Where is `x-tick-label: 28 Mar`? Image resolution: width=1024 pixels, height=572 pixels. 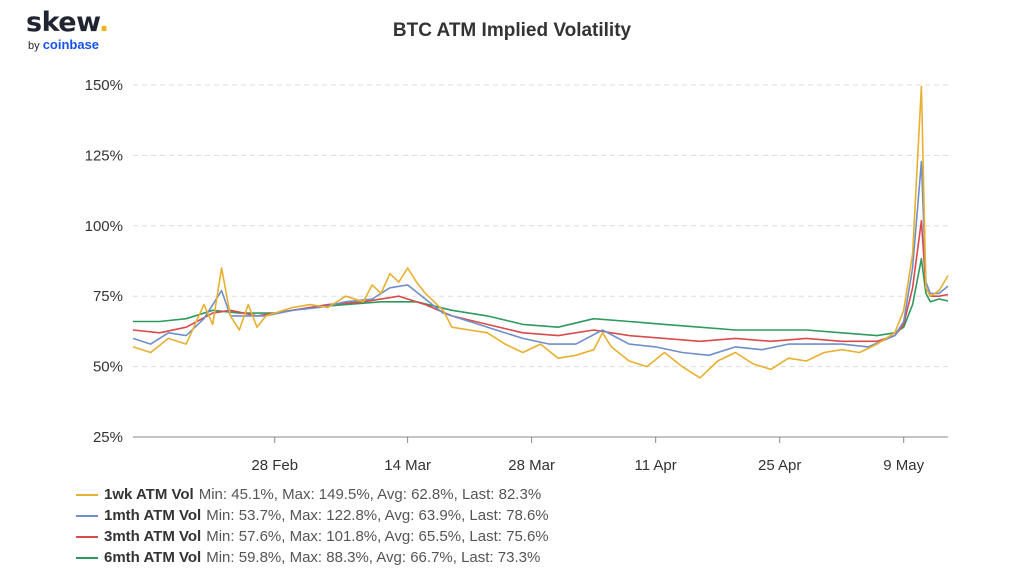 x-tick-label: 28 Mar is located at coordinates (531, 465).